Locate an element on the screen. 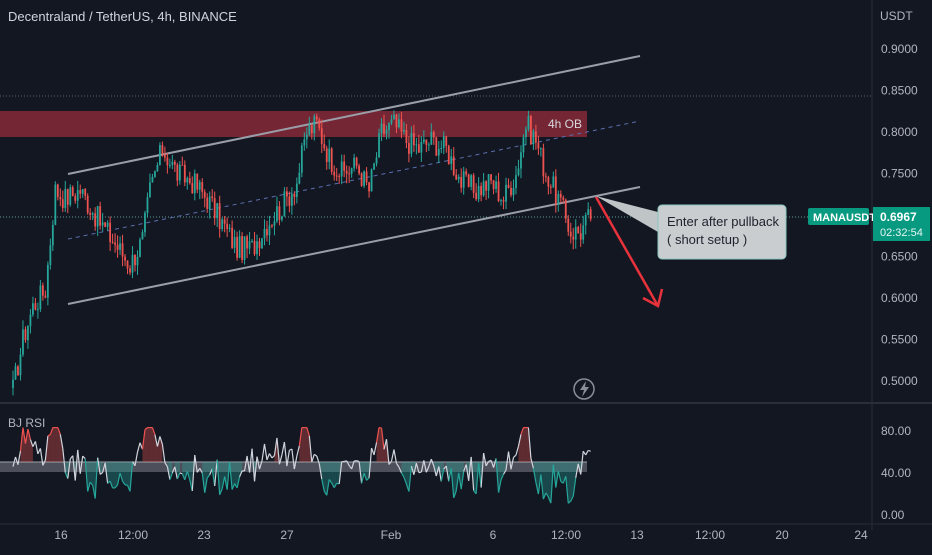  time-tick-label: 13 is located at coordinates (637, 535).